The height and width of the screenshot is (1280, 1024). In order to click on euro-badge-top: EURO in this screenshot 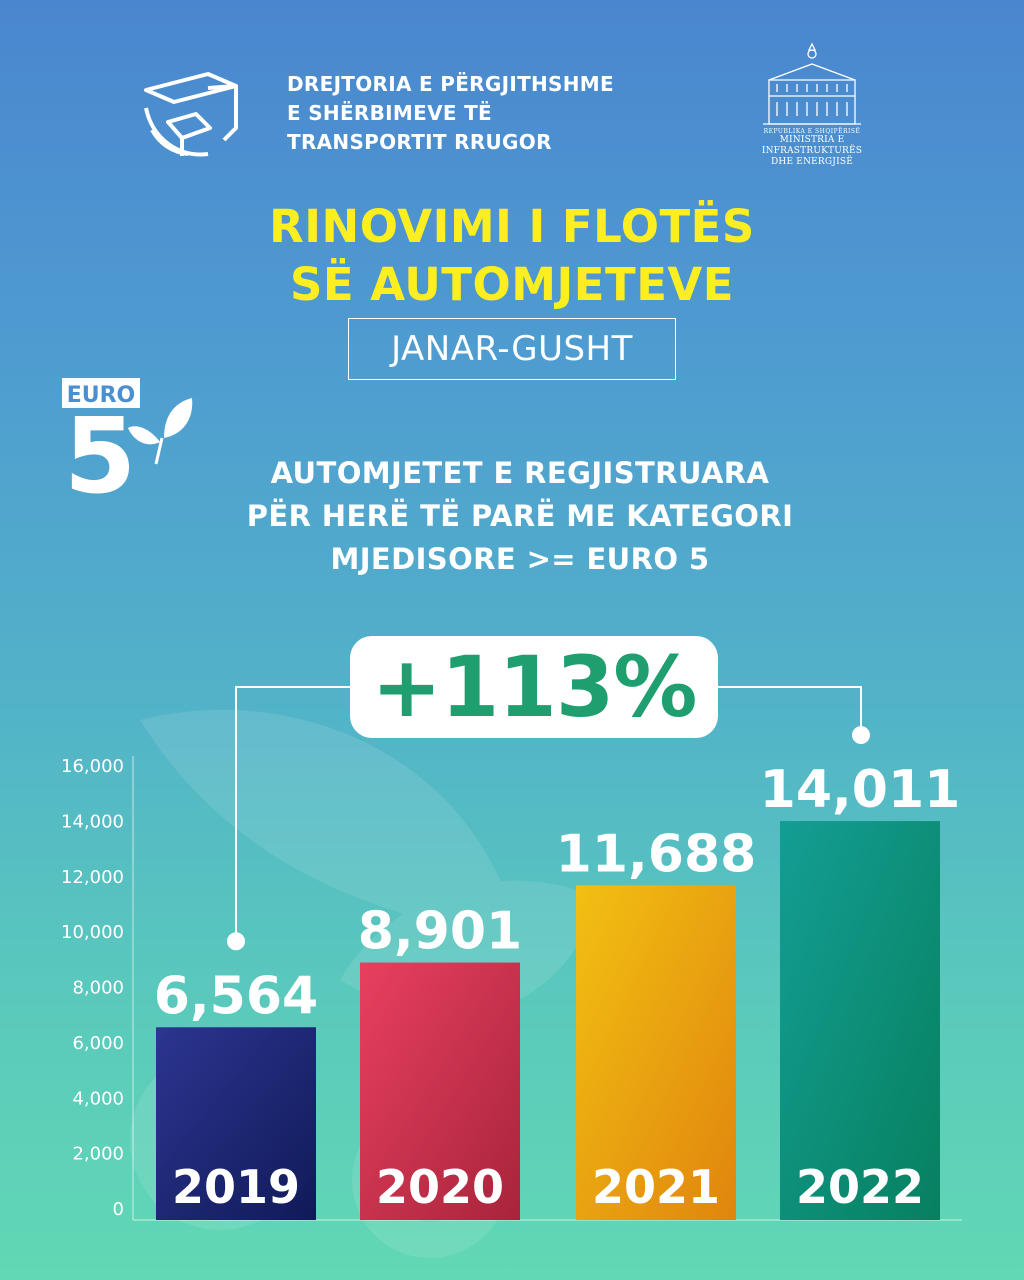, I will do `click(101, 395)`.